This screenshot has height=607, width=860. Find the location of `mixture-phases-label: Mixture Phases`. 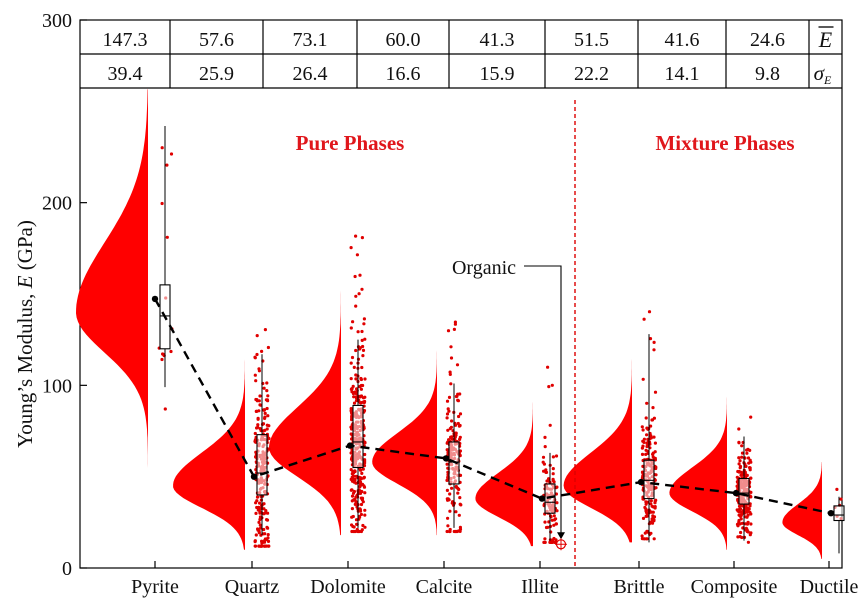

mixture-phases-label: Mixture Phases is located at coordinates (724, 143).